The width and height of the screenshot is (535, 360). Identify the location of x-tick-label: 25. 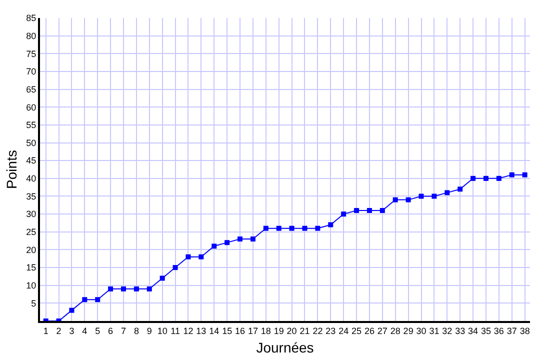
(357, 331).